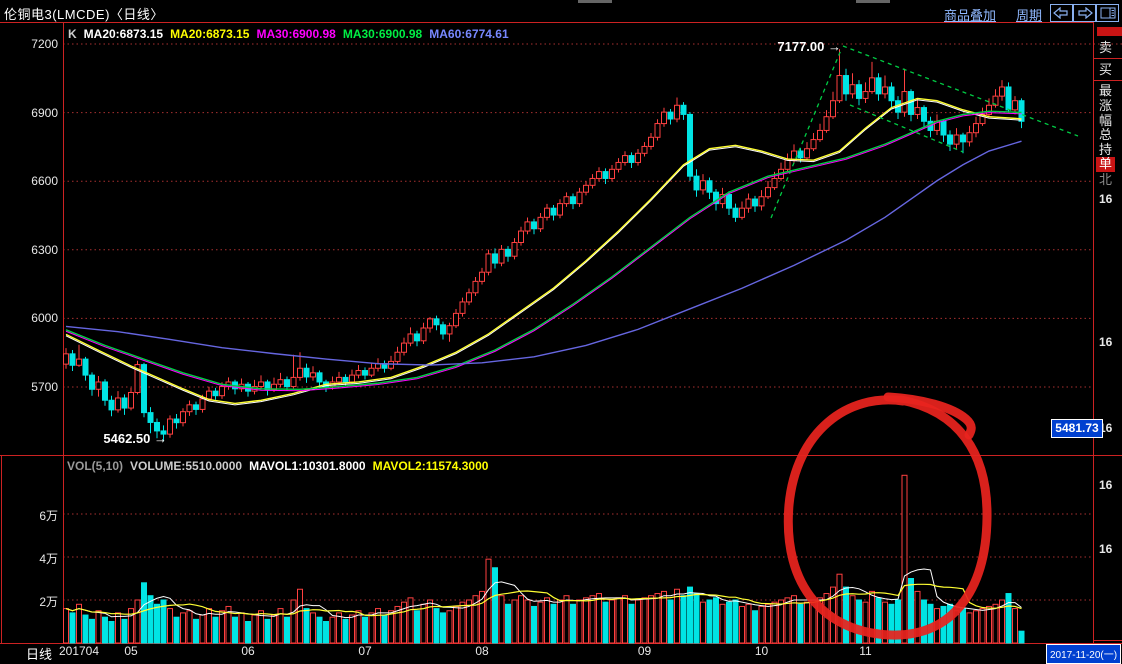 This screenshot has height=664, width=1122. I want to click on window-title: 伦铜电3(LMCDE)〈日线〉, so click(84, 14).